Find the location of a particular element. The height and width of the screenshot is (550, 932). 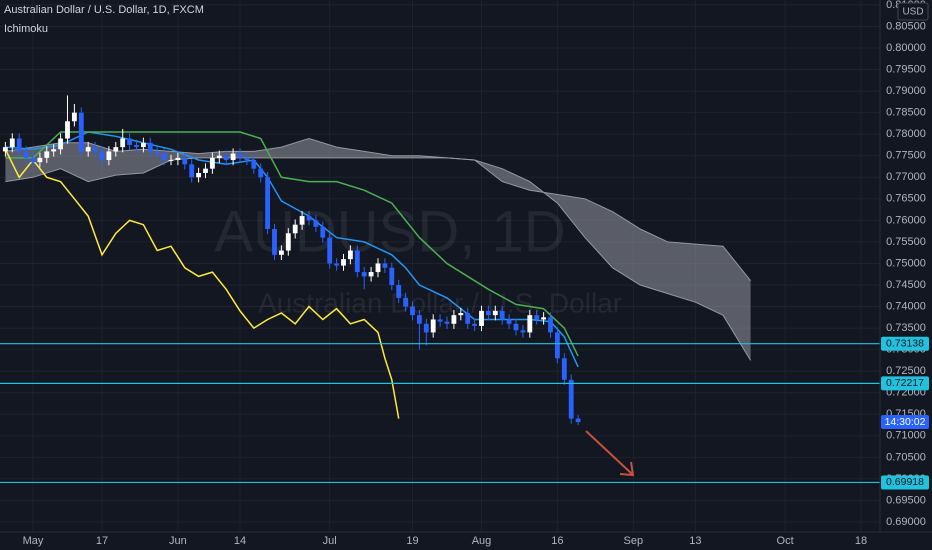

y-tick-label: 0.75500 is located at coordinates (906, 242).